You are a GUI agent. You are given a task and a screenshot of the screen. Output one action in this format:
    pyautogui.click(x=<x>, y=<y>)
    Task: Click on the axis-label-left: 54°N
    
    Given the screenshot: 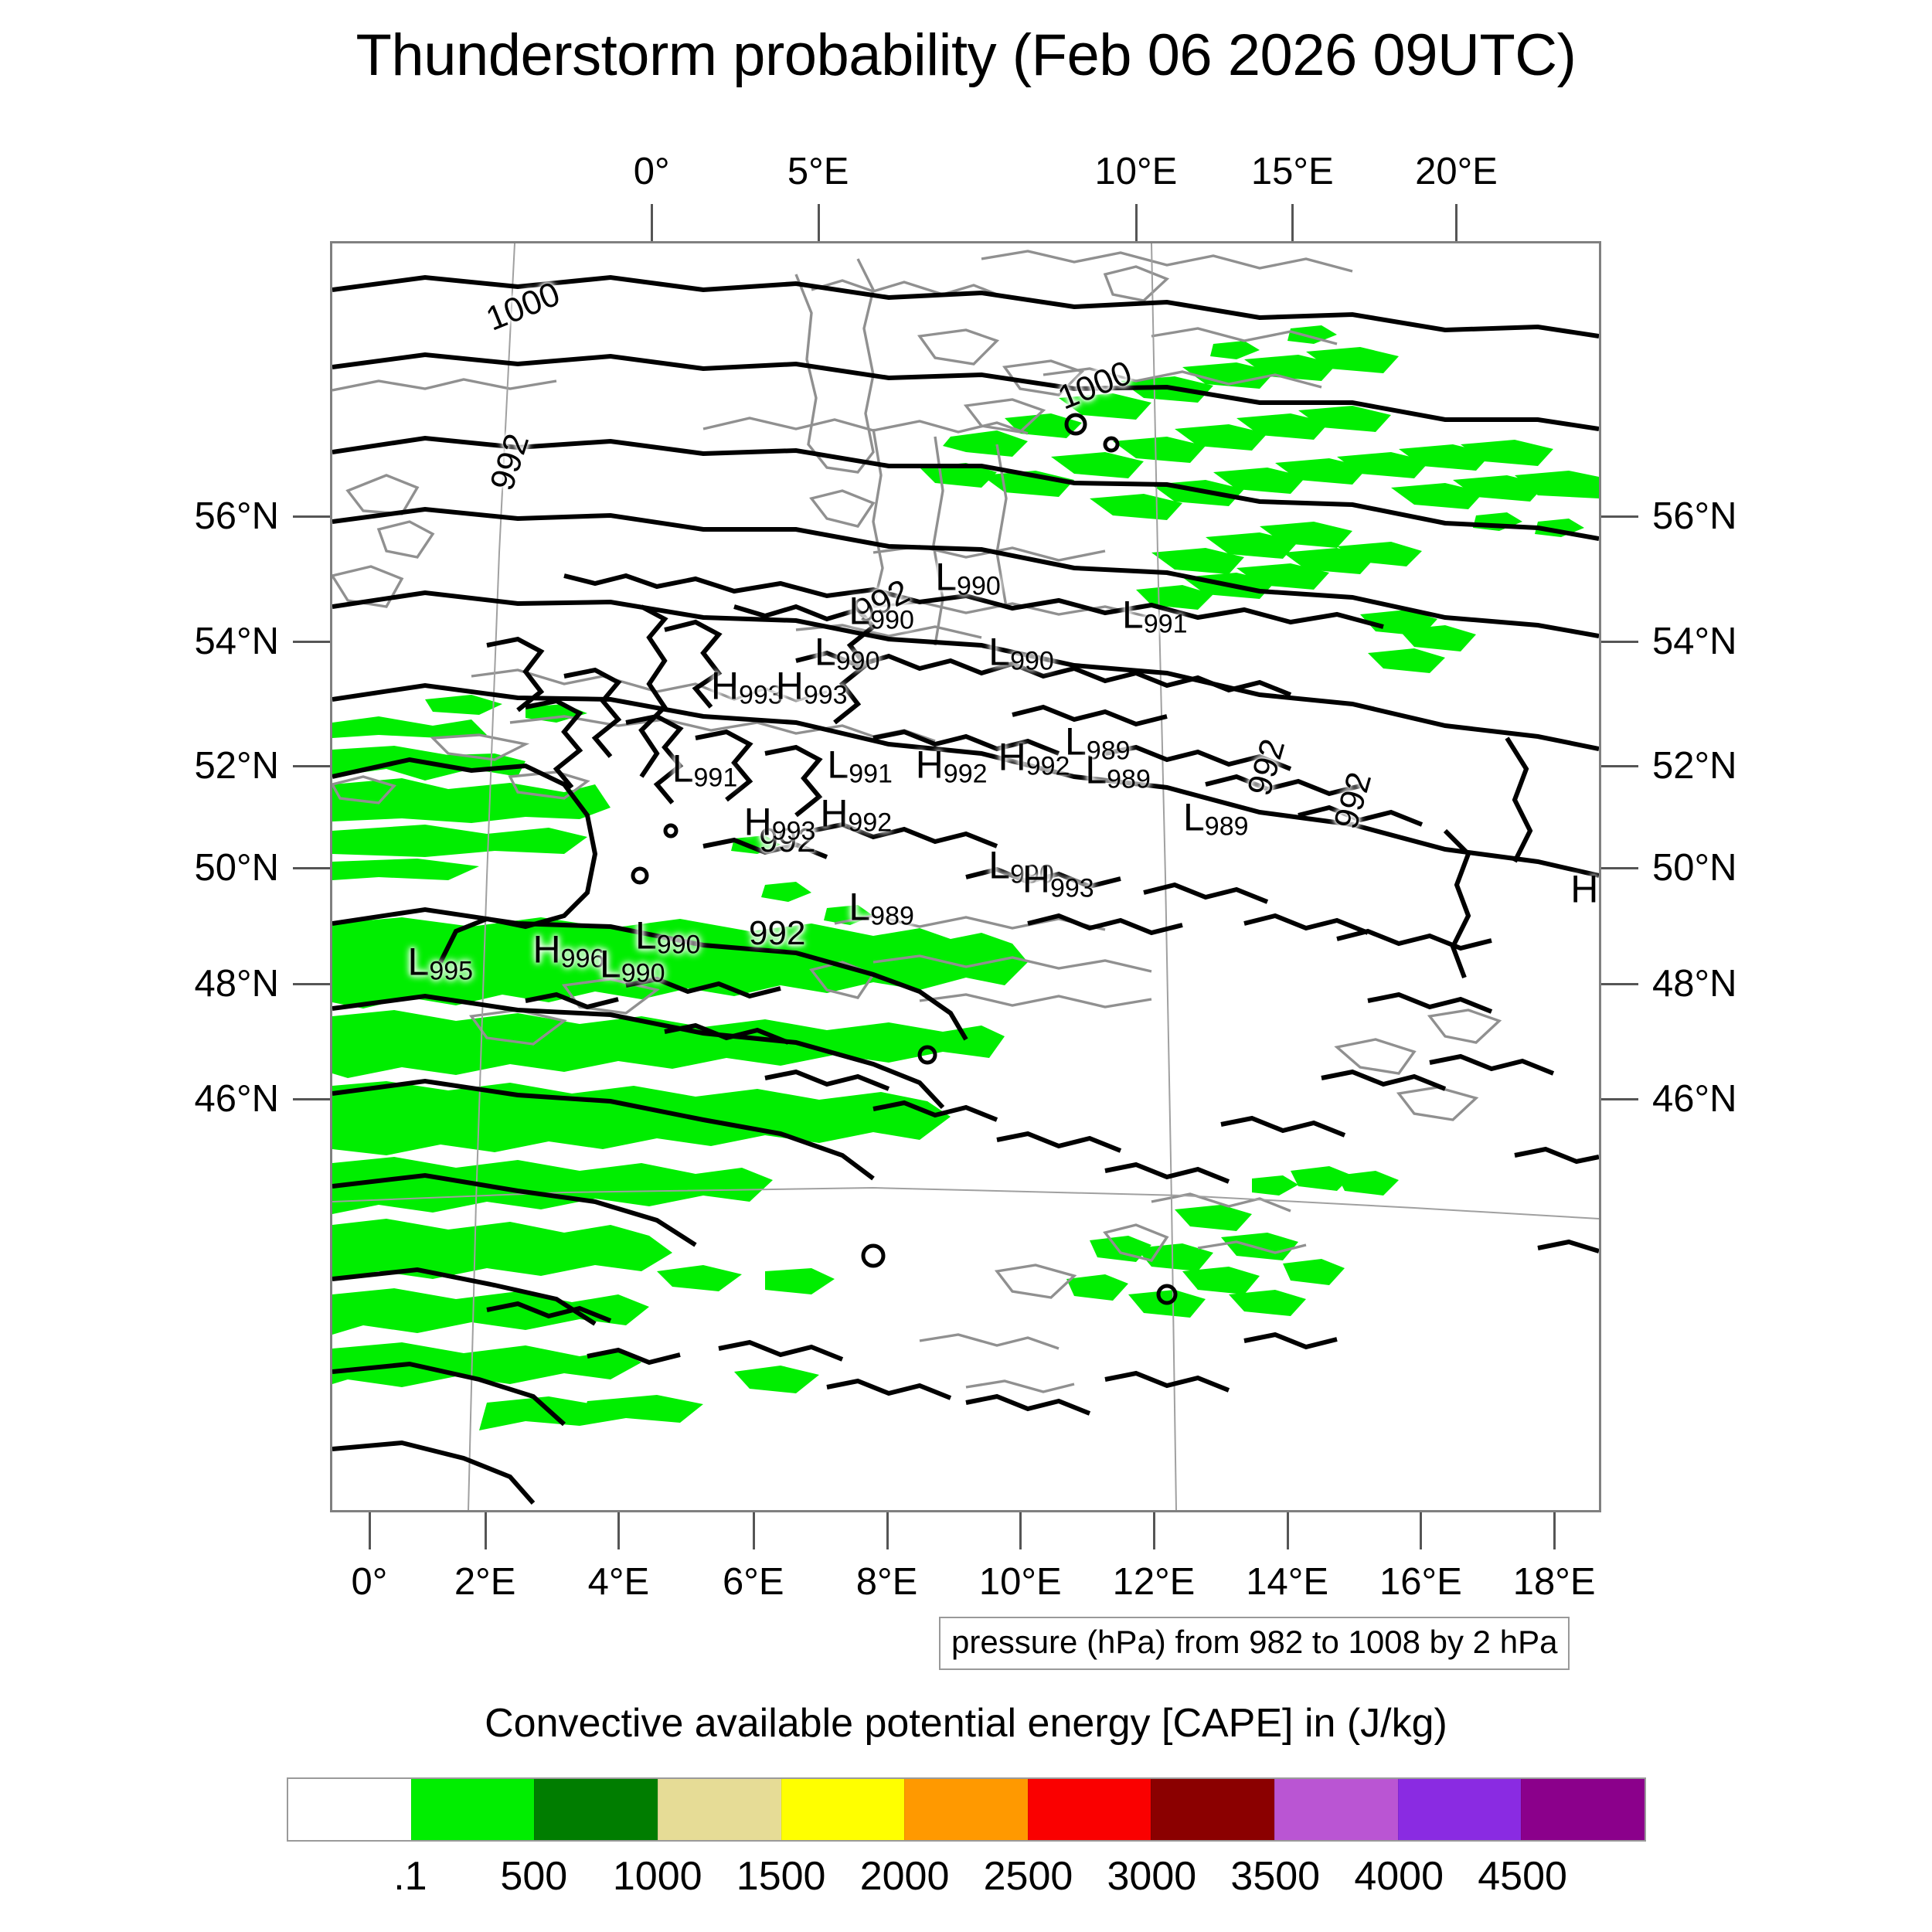 What is the action you would take?
    pyautogui.click(x=237, y=642)
    